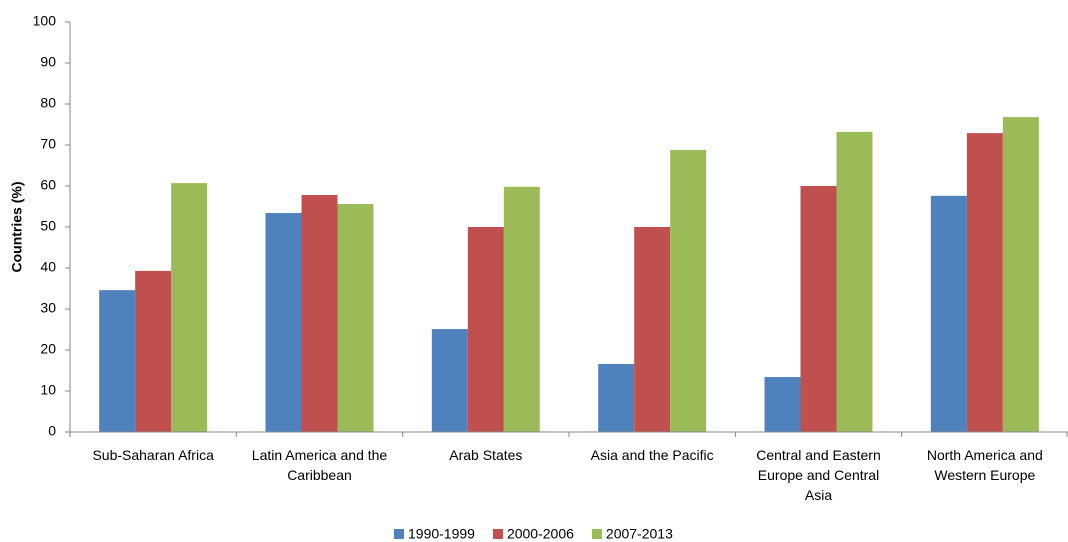  I want to click on y-tick-label: 50, so click(48, 226).